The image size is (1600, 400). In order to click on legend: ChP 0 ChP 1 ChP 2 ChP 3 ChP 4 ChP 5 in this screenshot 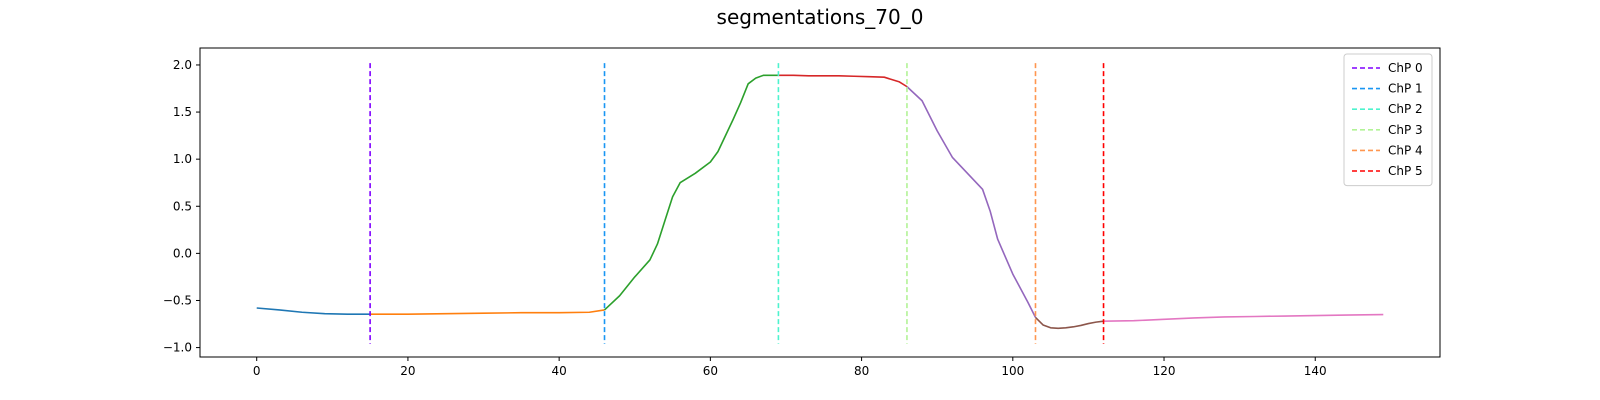, I will do `click(1388, 120)`.